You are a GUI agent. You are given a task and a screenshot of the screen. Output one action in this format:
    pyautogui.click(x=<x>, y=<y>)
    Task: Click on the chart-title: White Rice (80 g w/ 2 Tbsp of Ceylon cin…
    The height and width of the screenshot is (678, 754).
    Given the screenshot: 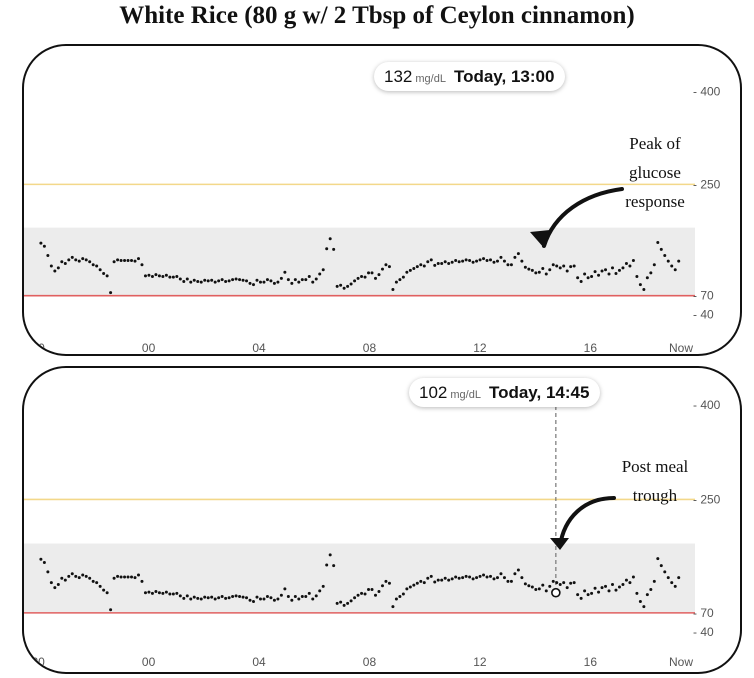 What is the action you would take?
    pyautogui.click(x=377, y=15)
    